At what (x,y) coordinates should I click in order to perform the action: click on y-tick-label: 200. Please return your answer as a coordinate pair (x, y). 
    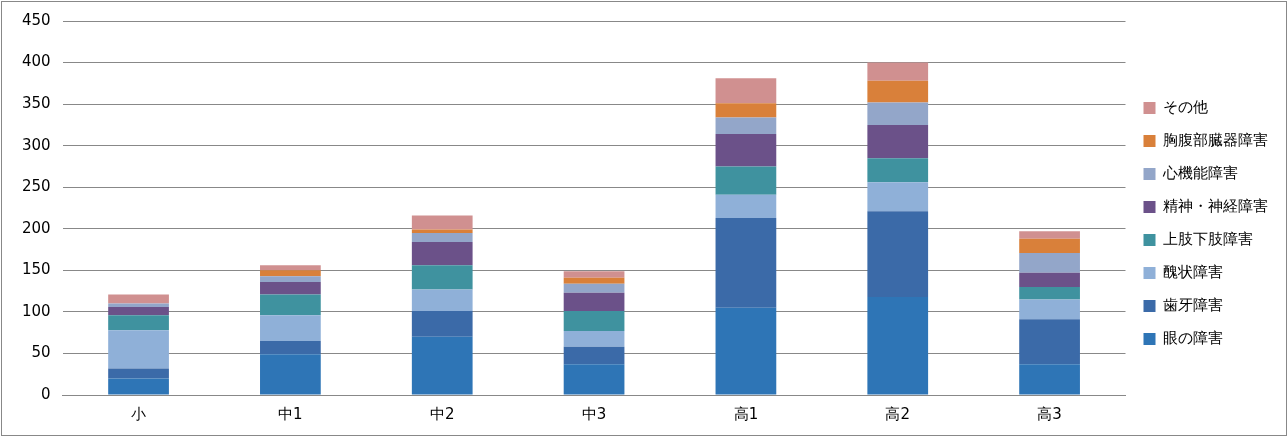
    Looking at the image, I should click on (36, 227).